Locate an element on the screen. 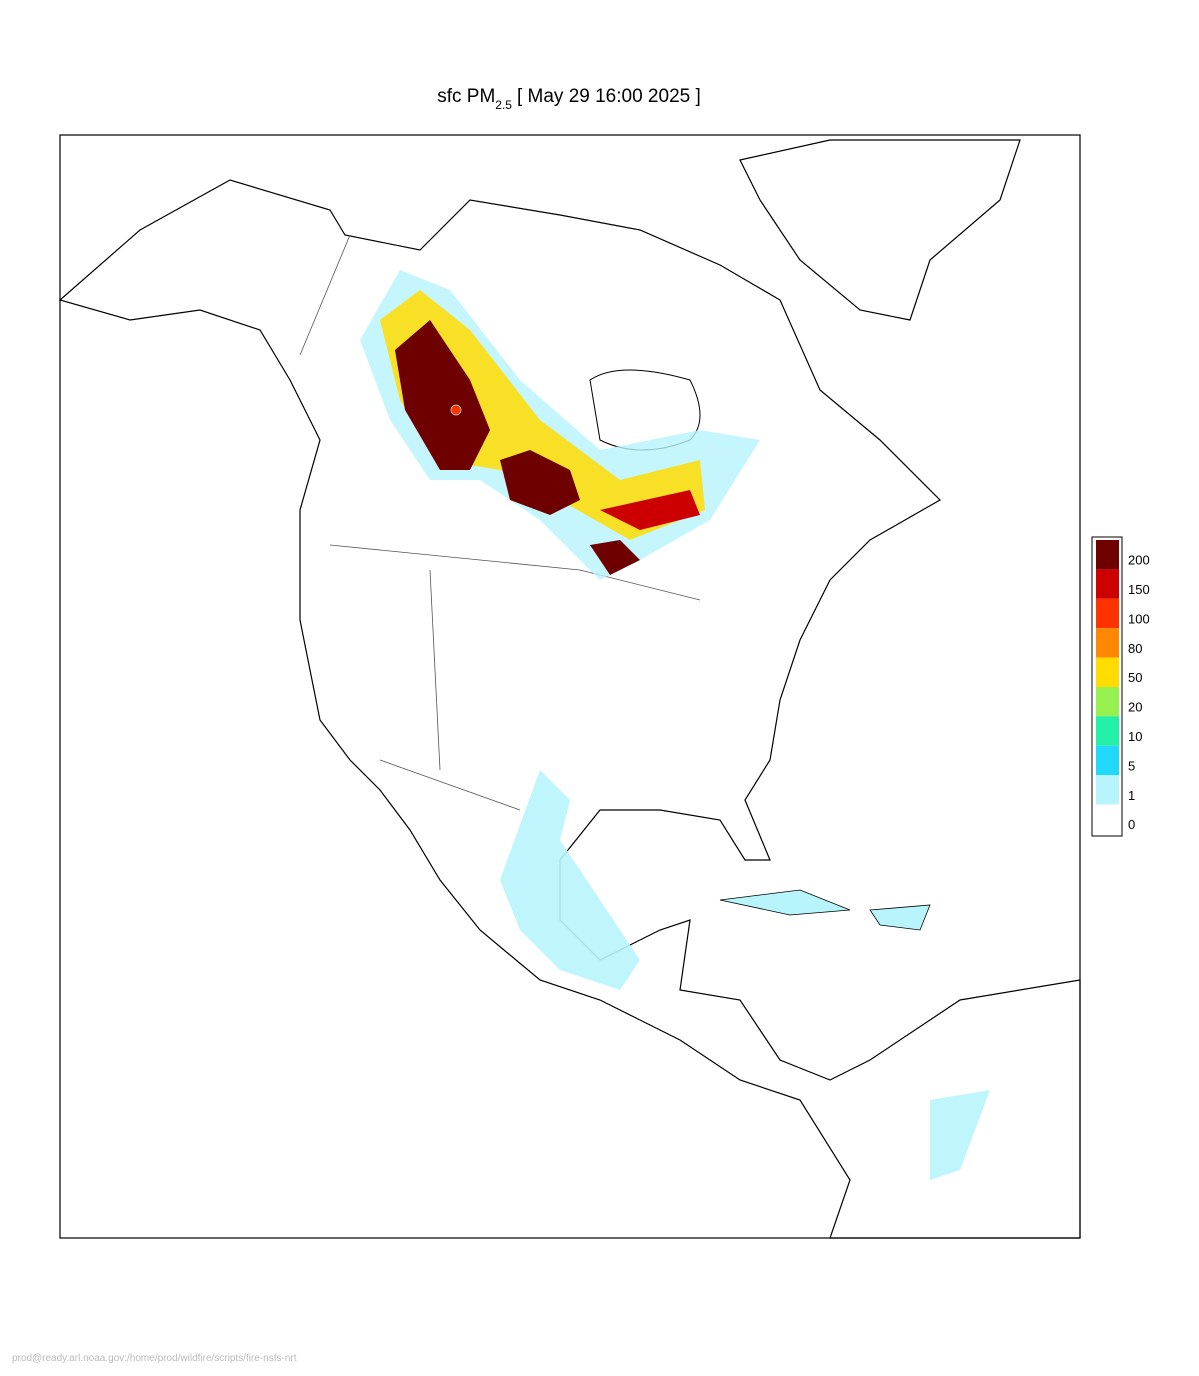  borders is located at coordinates (500, 522).